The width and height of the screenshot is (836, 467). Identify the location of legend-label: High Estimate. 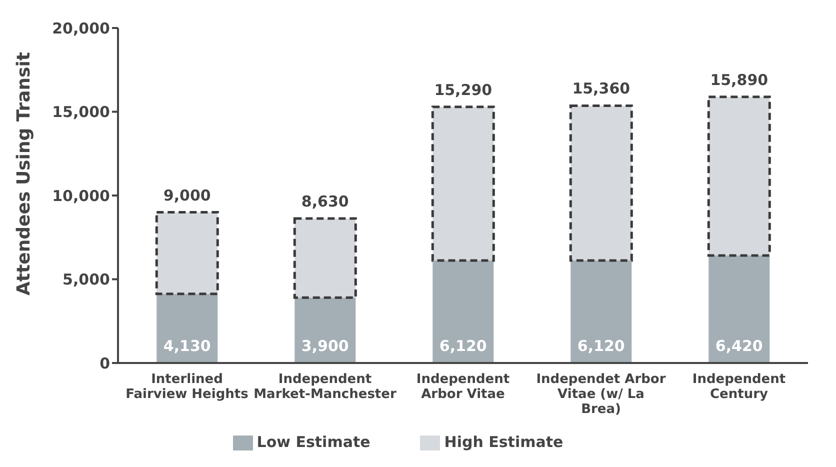
(504, 442).